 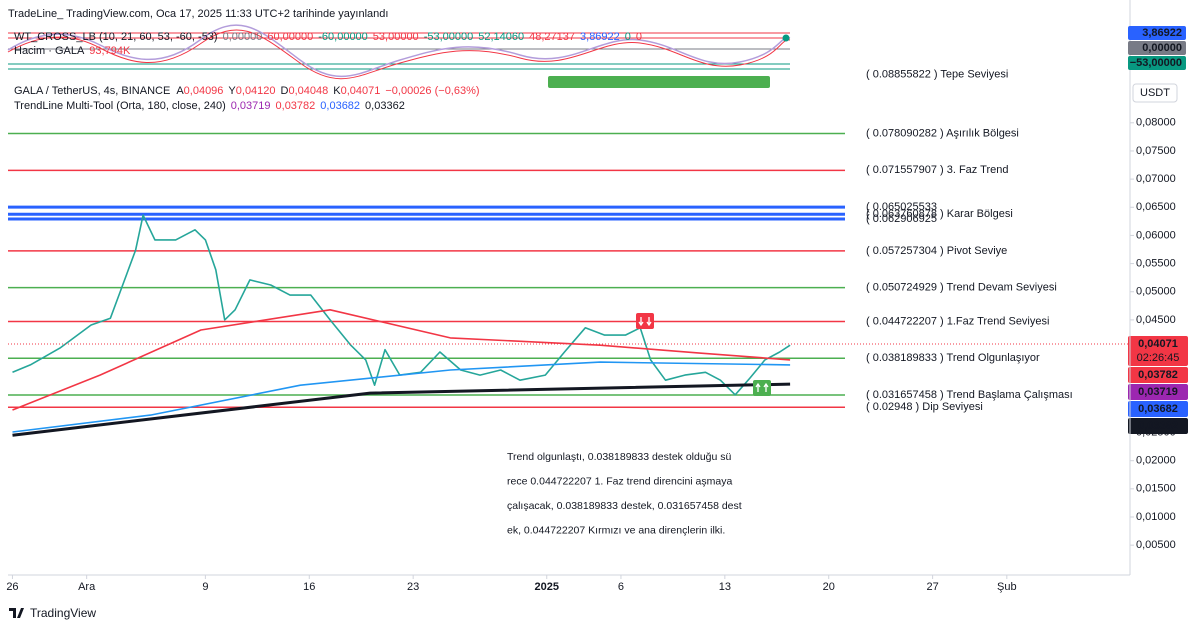 What do you see at coordinates (1158, 392) in the screenshot?
I see `price-badge-label: 0,03719` at bounding box center [1158, 392].